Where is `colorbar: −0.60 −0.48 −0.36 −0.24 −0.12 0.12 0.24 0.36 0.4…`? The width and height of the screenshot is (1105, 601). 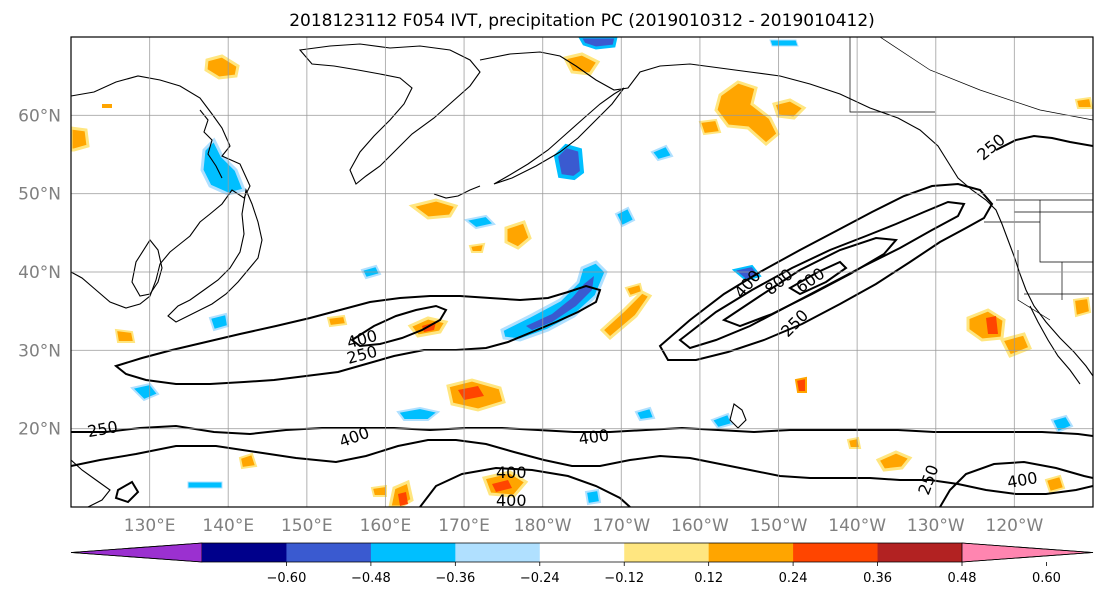
colorbar: −0.60 −0.48 −0.36 −0.24 −0.12 0.12 0.24 0.36 0.4… is located at coordinates (582, 564).